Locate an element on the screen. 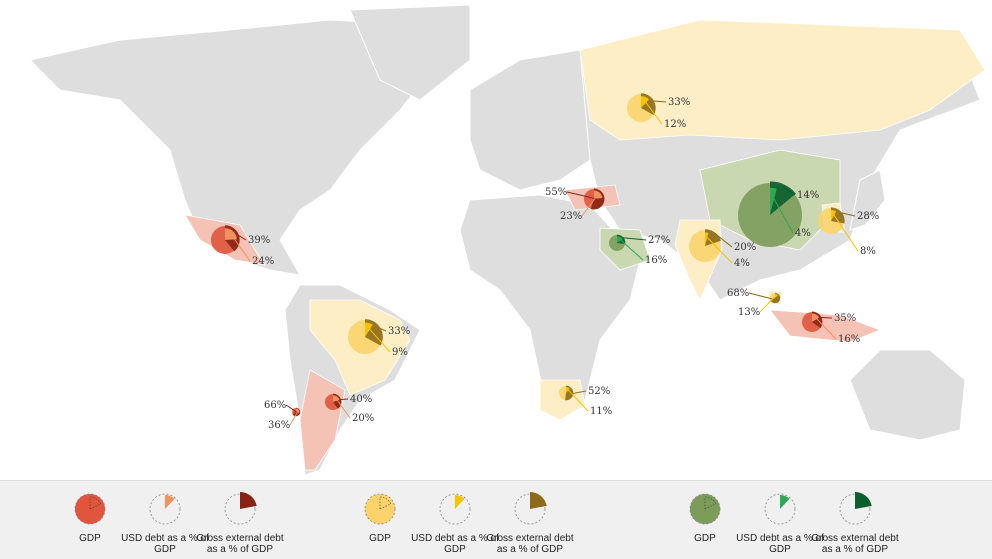 The height and width of the screenshot is (559, 992). usd-debt-label: 23% is located at coordinates (571, 216).